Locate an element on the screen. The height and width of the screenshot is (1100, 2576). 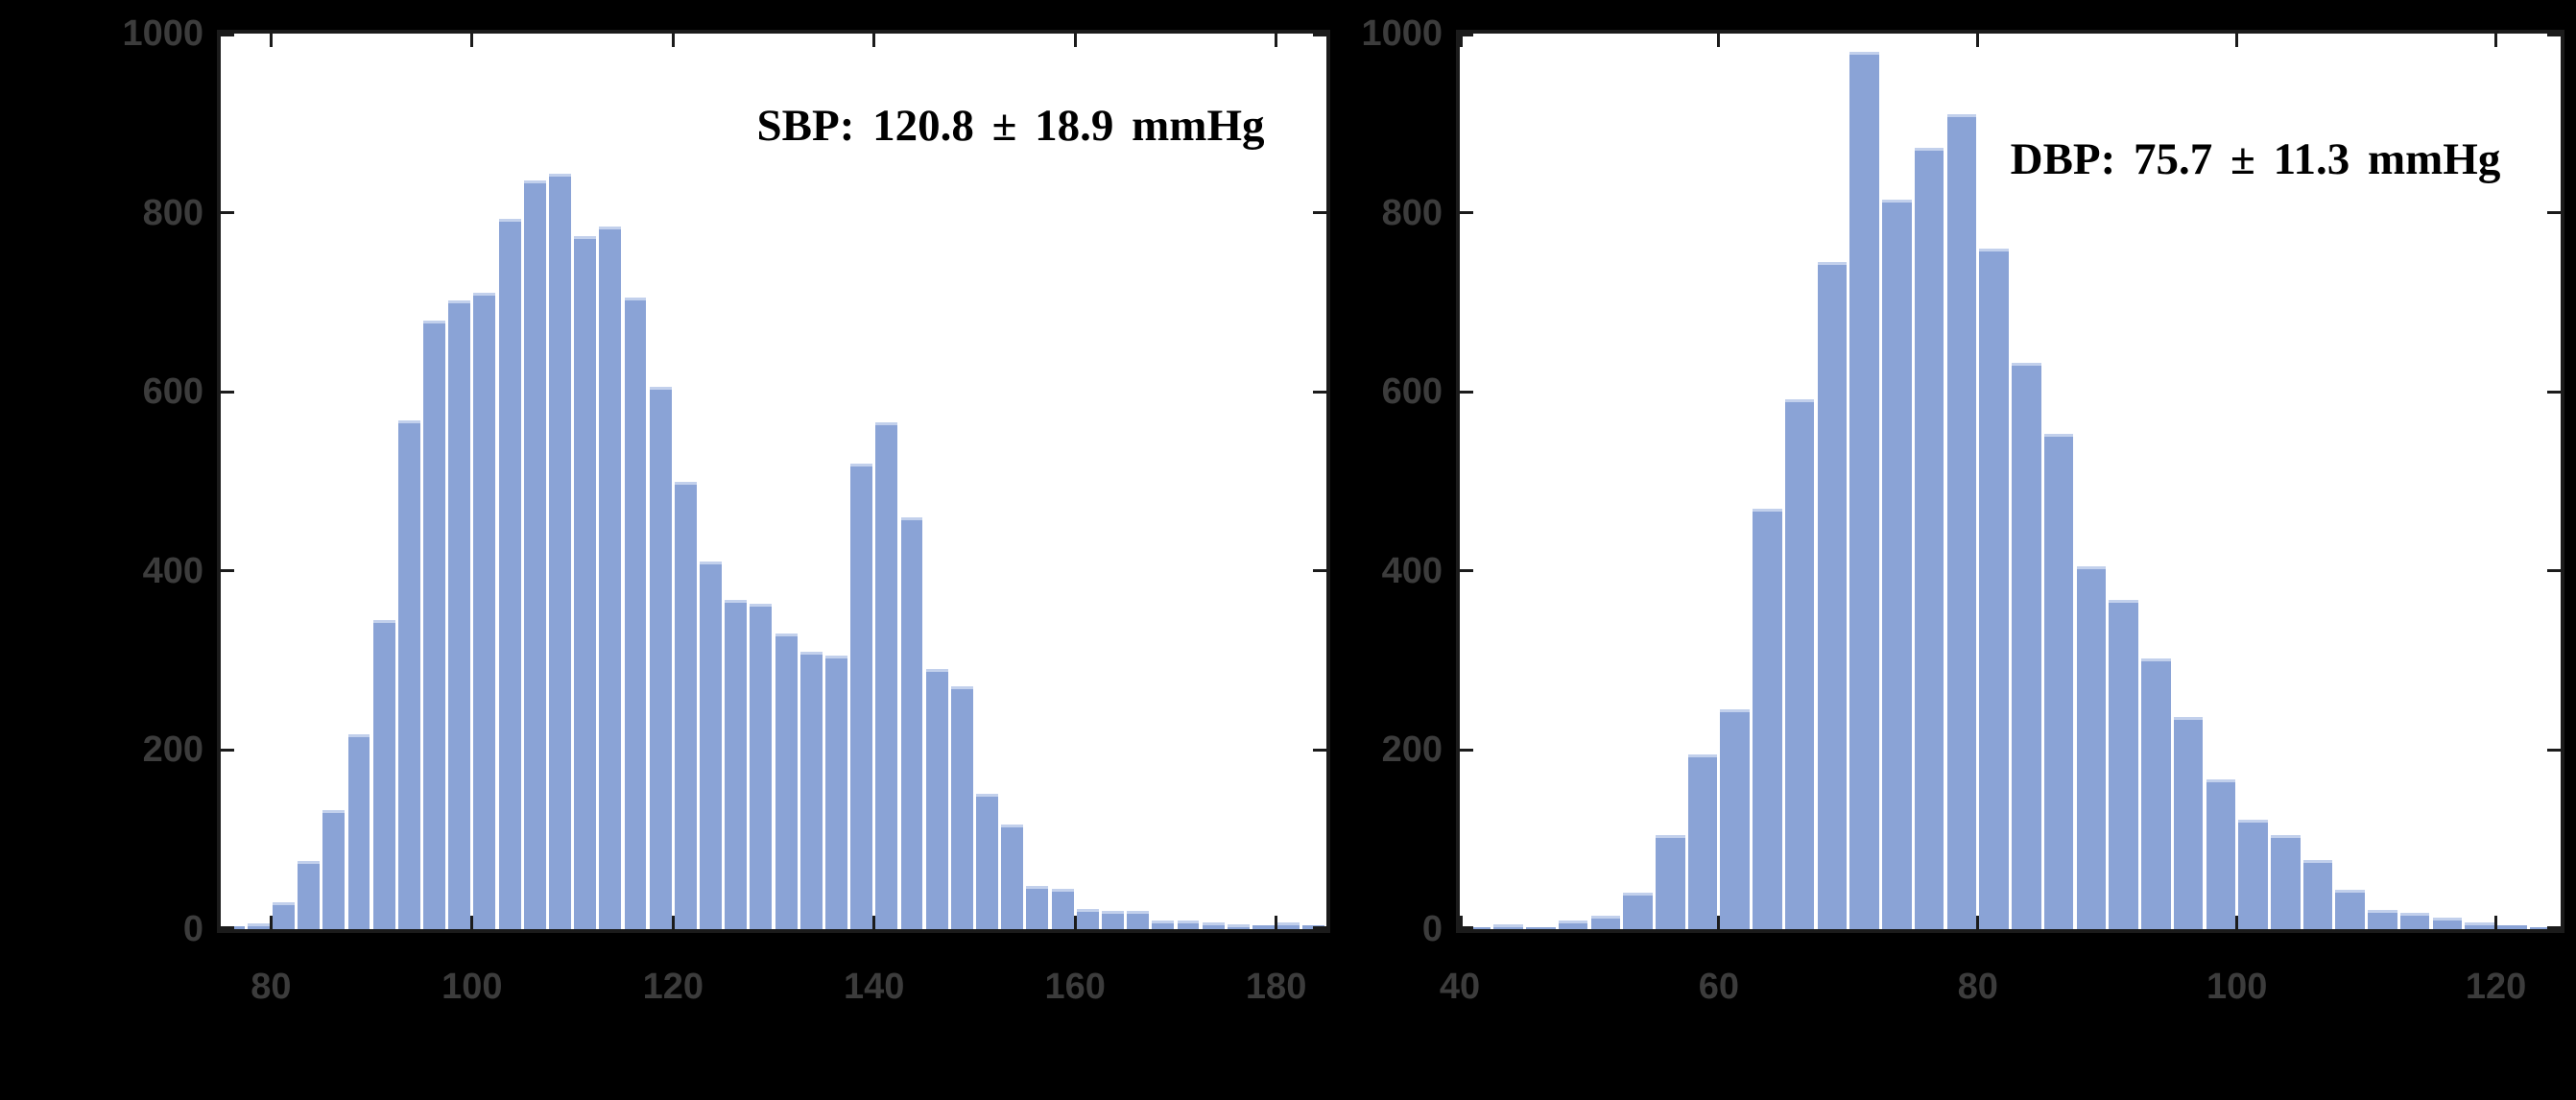
sbp-annotation: SBP: 120.8 ± 18.9 mmHg is located at coordinates (1010, 126).